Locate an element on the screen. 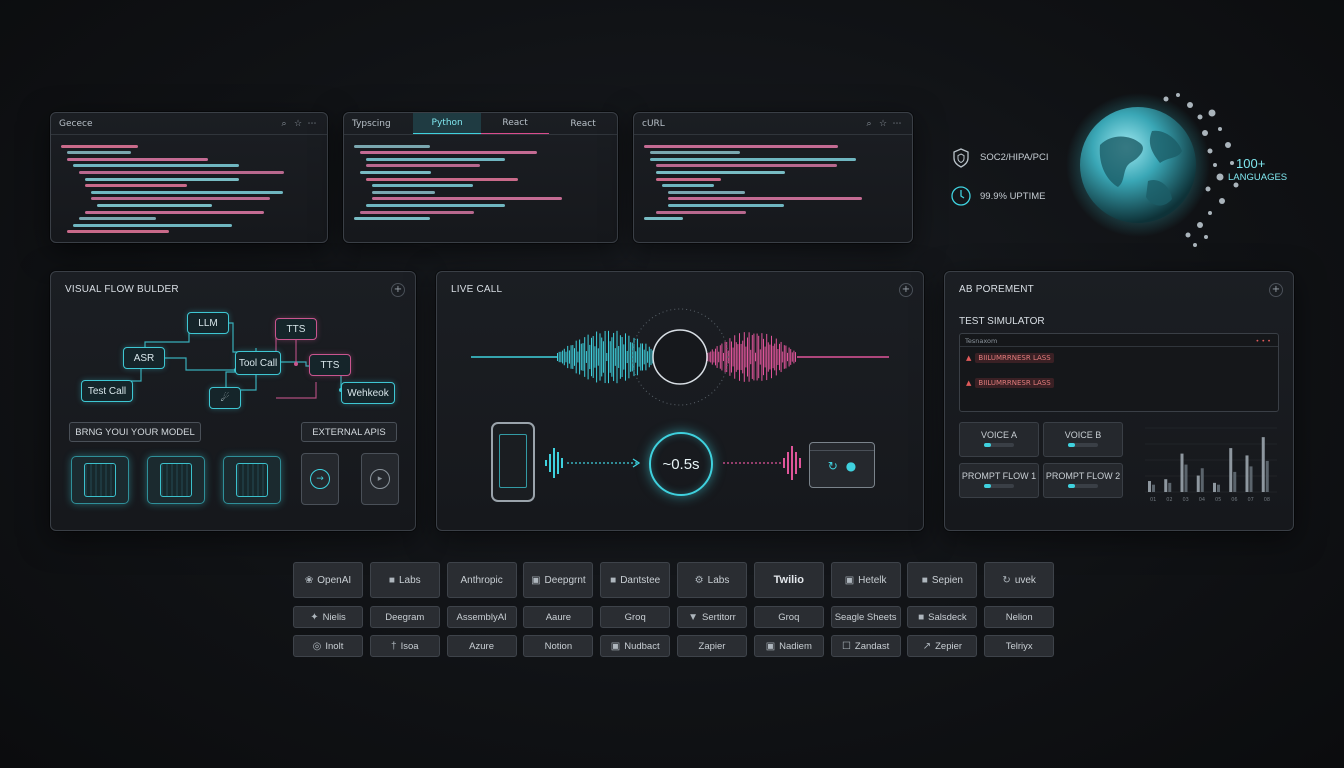 This screenshot has height=768, width=1344. integration-tile: ▣ Hetelk is located at coordinates (865, 580).